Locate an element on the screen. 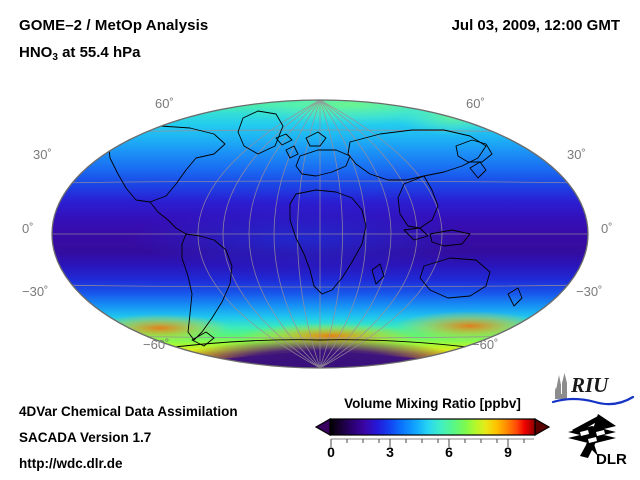 This screenshot has height=480, width=640. riu-logo: RIU is located at coordinates (593, 389).